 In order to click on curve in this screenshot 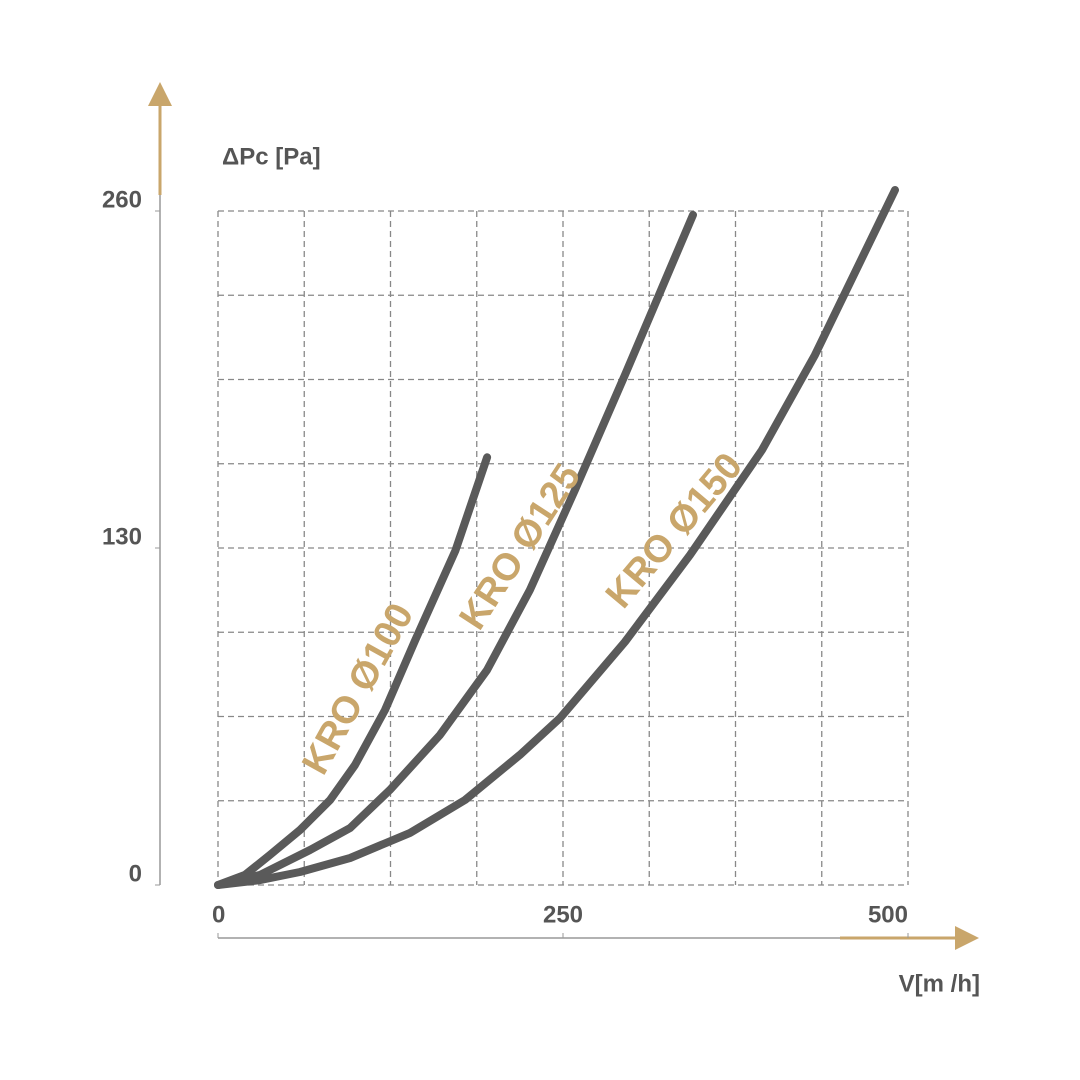, I will do `click(353, 671)`.